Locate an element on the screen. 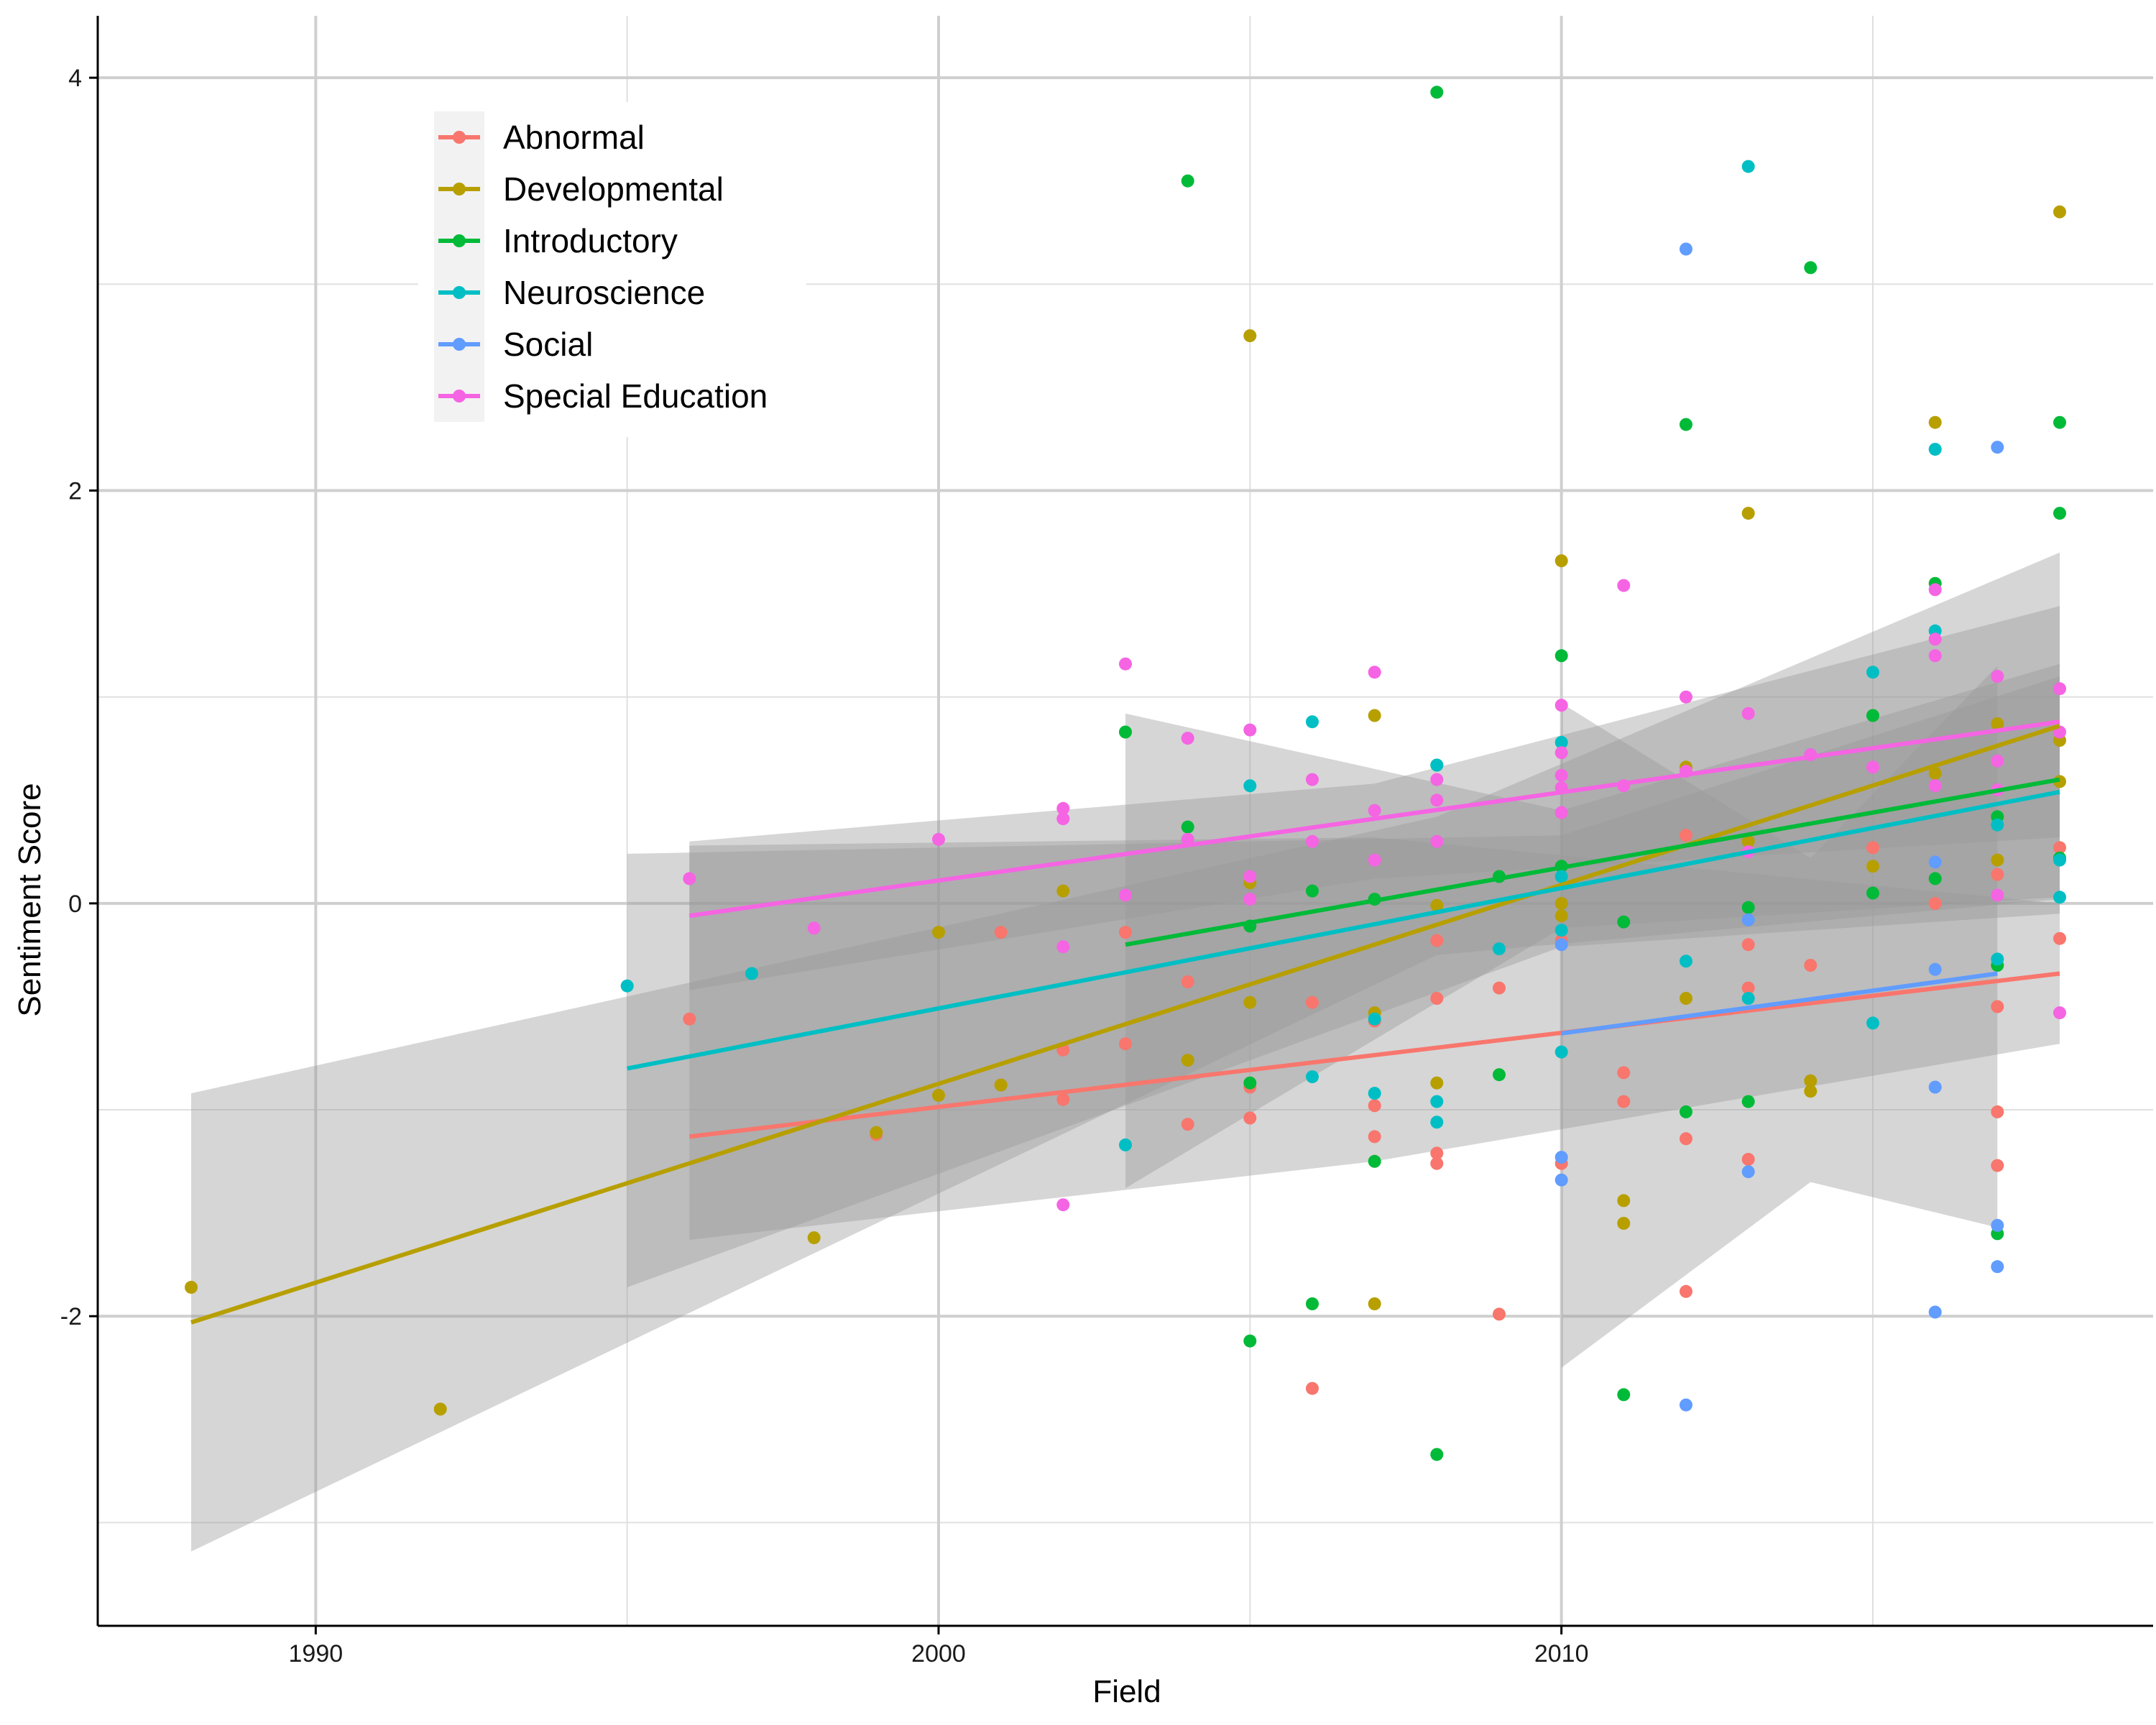 Image resolution: width=2156 pixels, height=1725 pixels. x-ticks: 1990 2000 2010 is located at coordinates (939, 1647).